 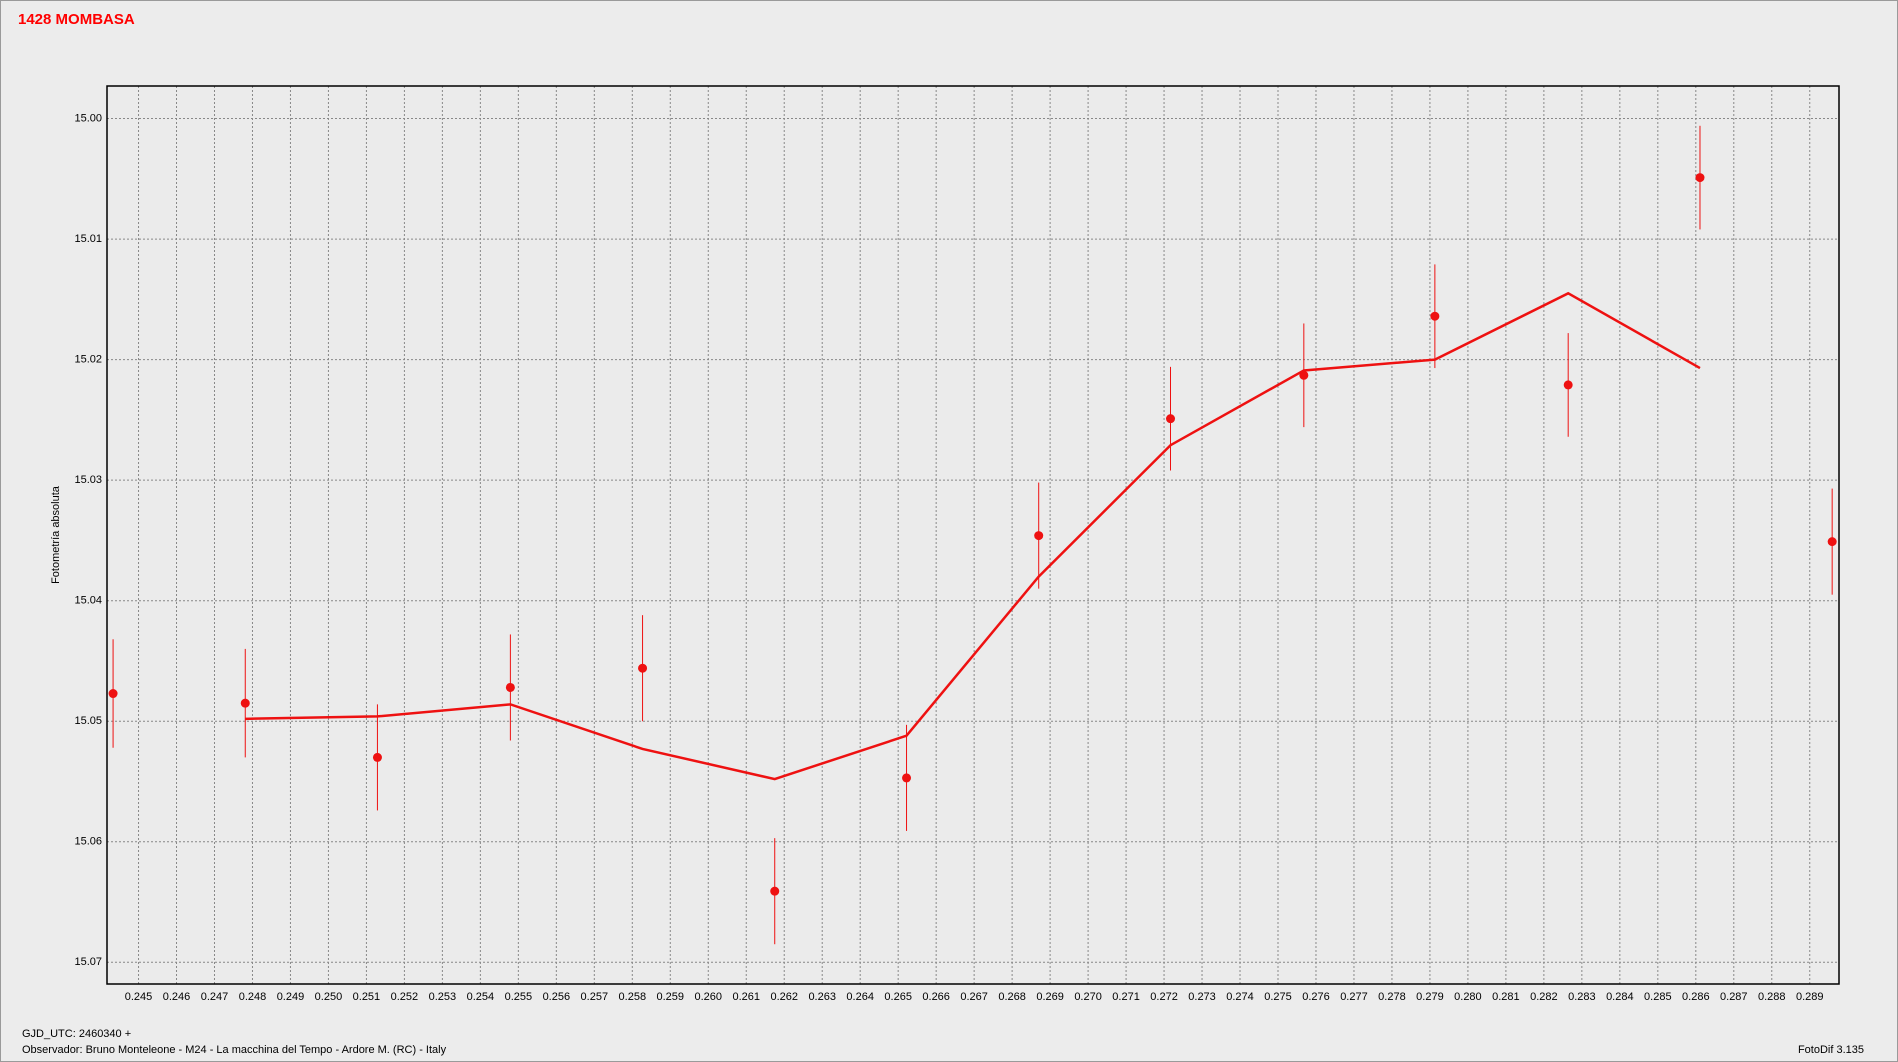 What do you see at coordinates (253, 997) in the screenshot?
I see `x-tick-label: 0.248` at bounding box center [253, 997].